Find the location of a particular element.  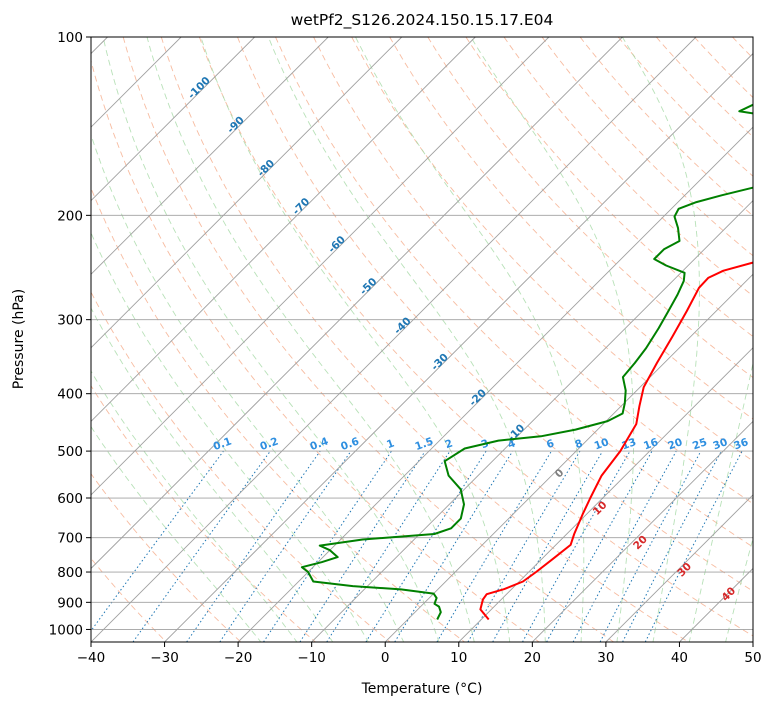

x-tick-label: −40 is located at coordinates (91, 658).